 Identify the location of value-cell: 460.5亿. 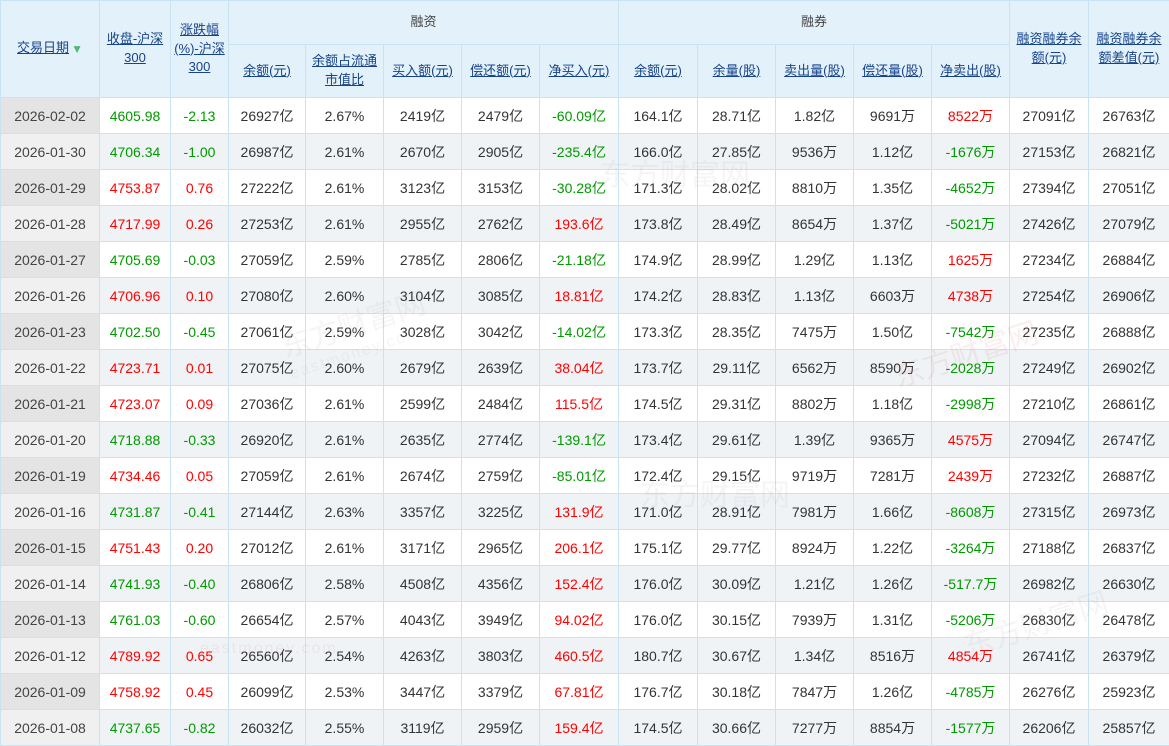
(579, 655).